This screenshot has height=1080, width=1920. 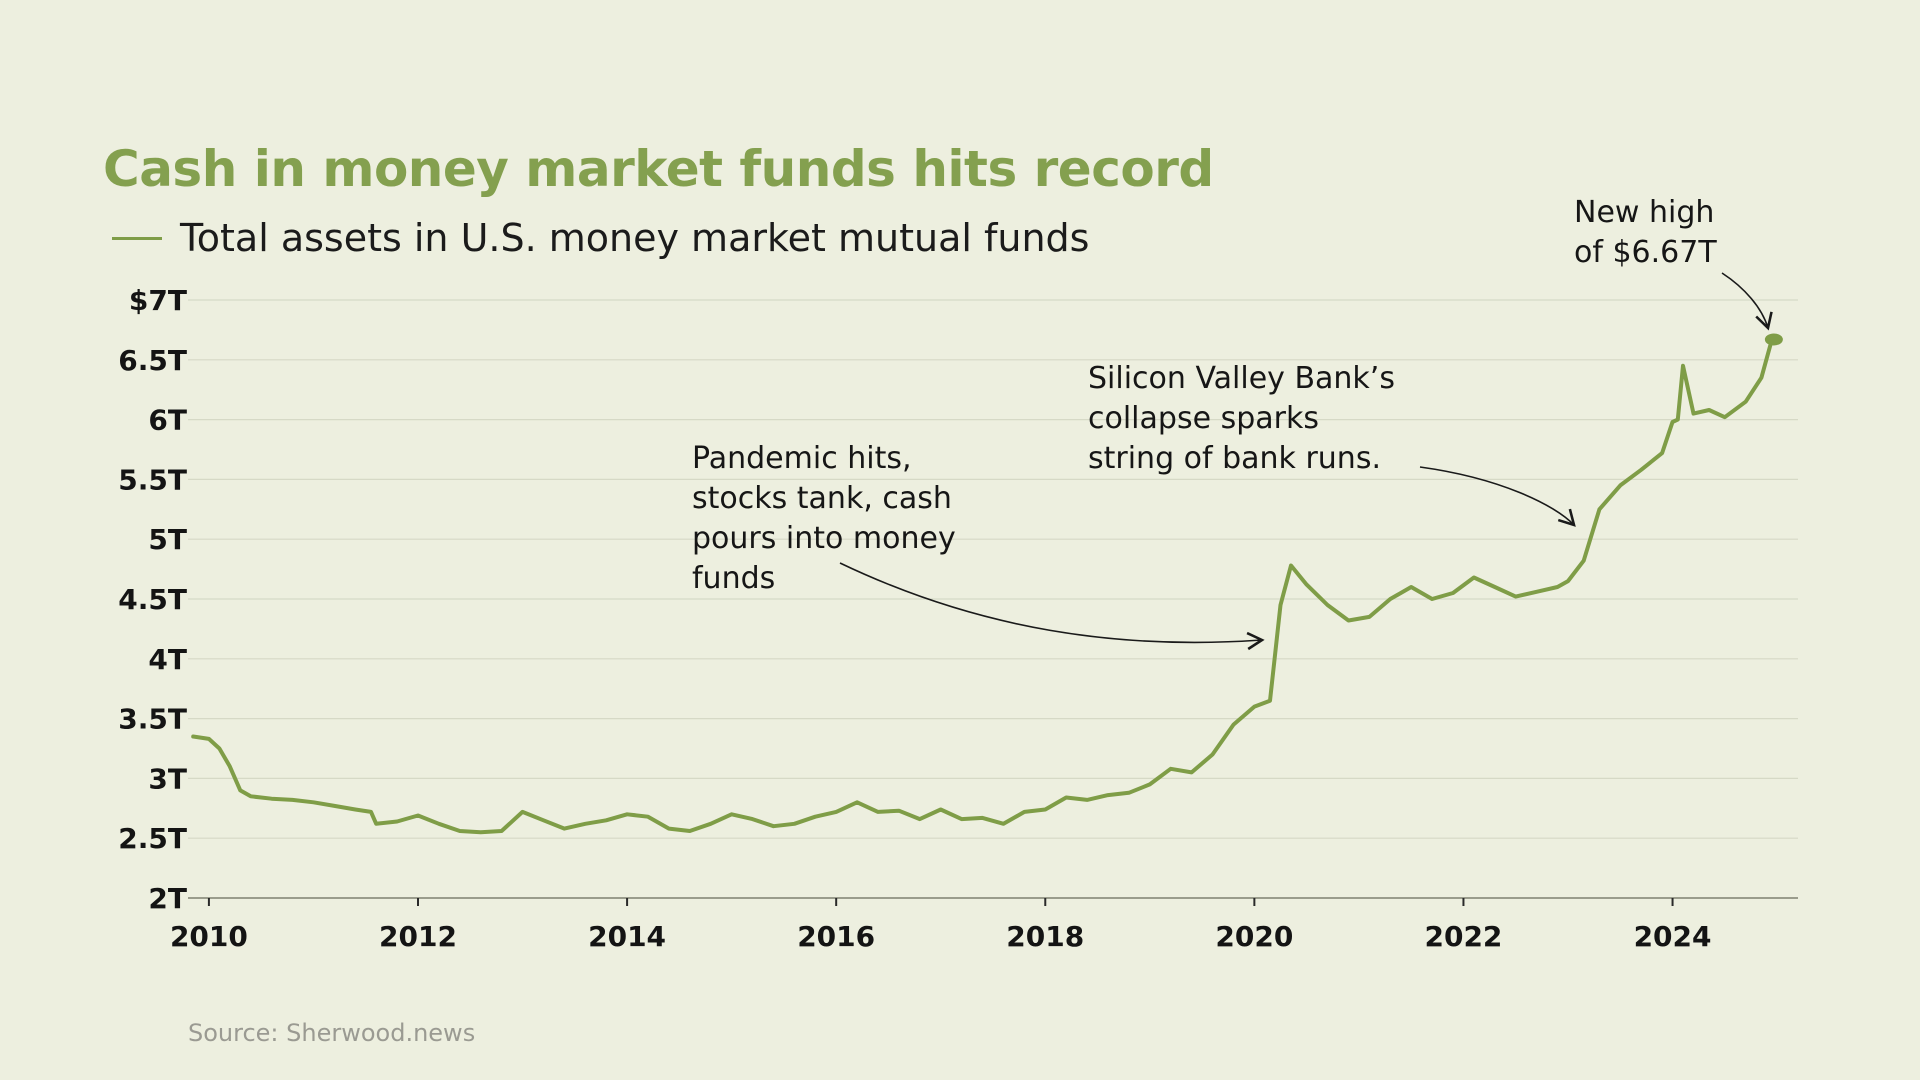 What do you see at coordinates (152, 838) in the screenshot?
I see `y-tick-label: 2.5T` at bounding box center [152, 838].